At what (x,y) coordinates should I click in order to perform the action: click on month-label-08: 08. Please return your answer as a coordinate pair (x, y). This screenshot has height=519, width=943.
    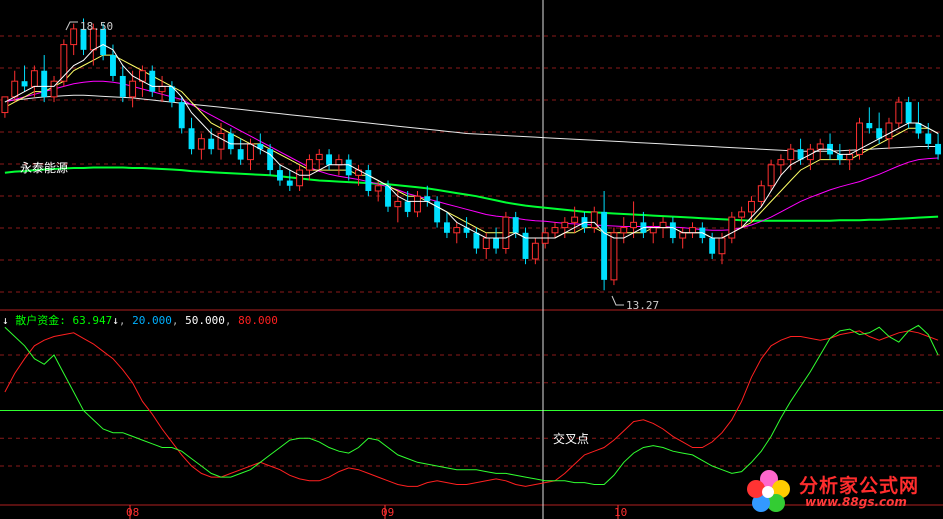
    Looking at the image, I should click on (133, 512).